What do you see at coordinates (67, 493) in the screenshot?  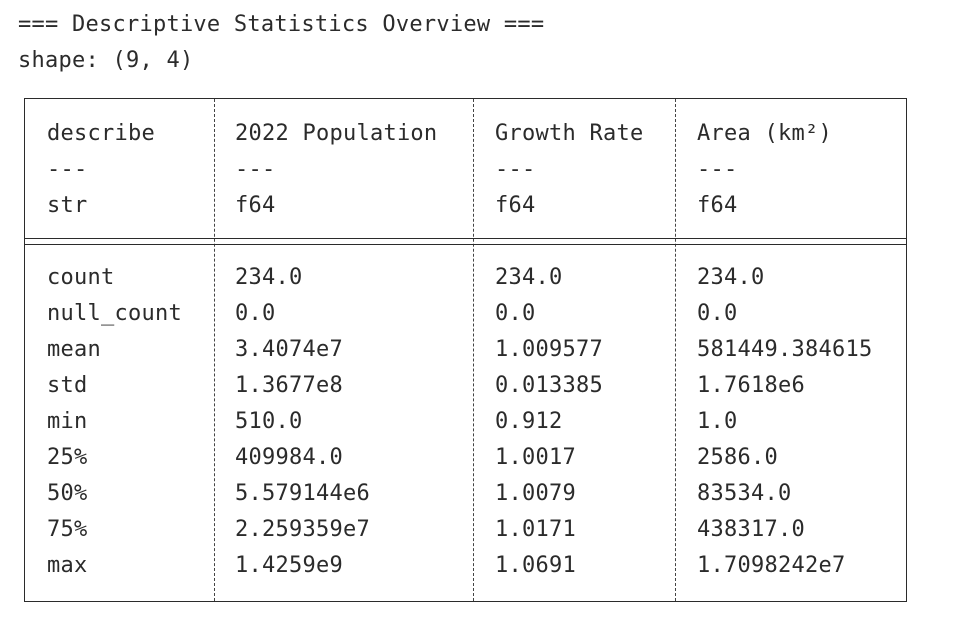 I see `row-label: 50%` at bounding box center [67, 493].